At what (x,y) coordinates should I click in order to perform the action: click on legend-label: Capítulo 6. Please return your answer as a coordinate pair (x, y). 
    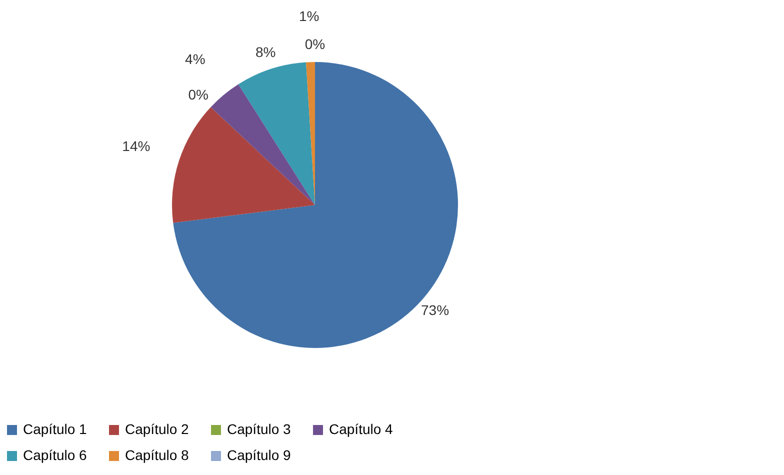
    Looking at the image, I should click on (55, 455).